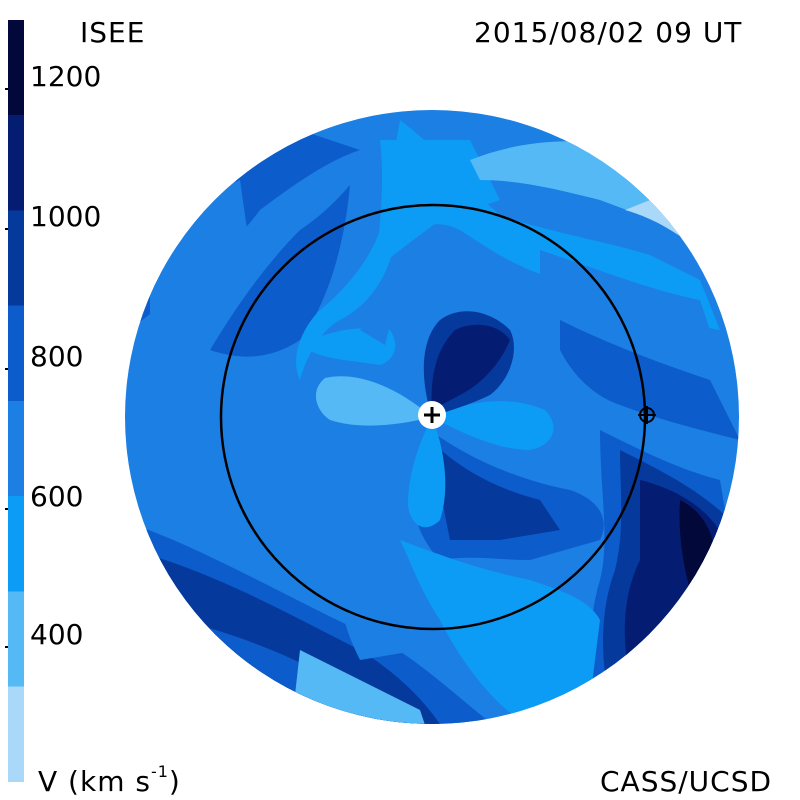 Image resolution: width=800 pixels, height=800 pixels. Describe the element at coordinates (375, 332) in the screenshot. I see `field-region-600-mid-left` at that location.